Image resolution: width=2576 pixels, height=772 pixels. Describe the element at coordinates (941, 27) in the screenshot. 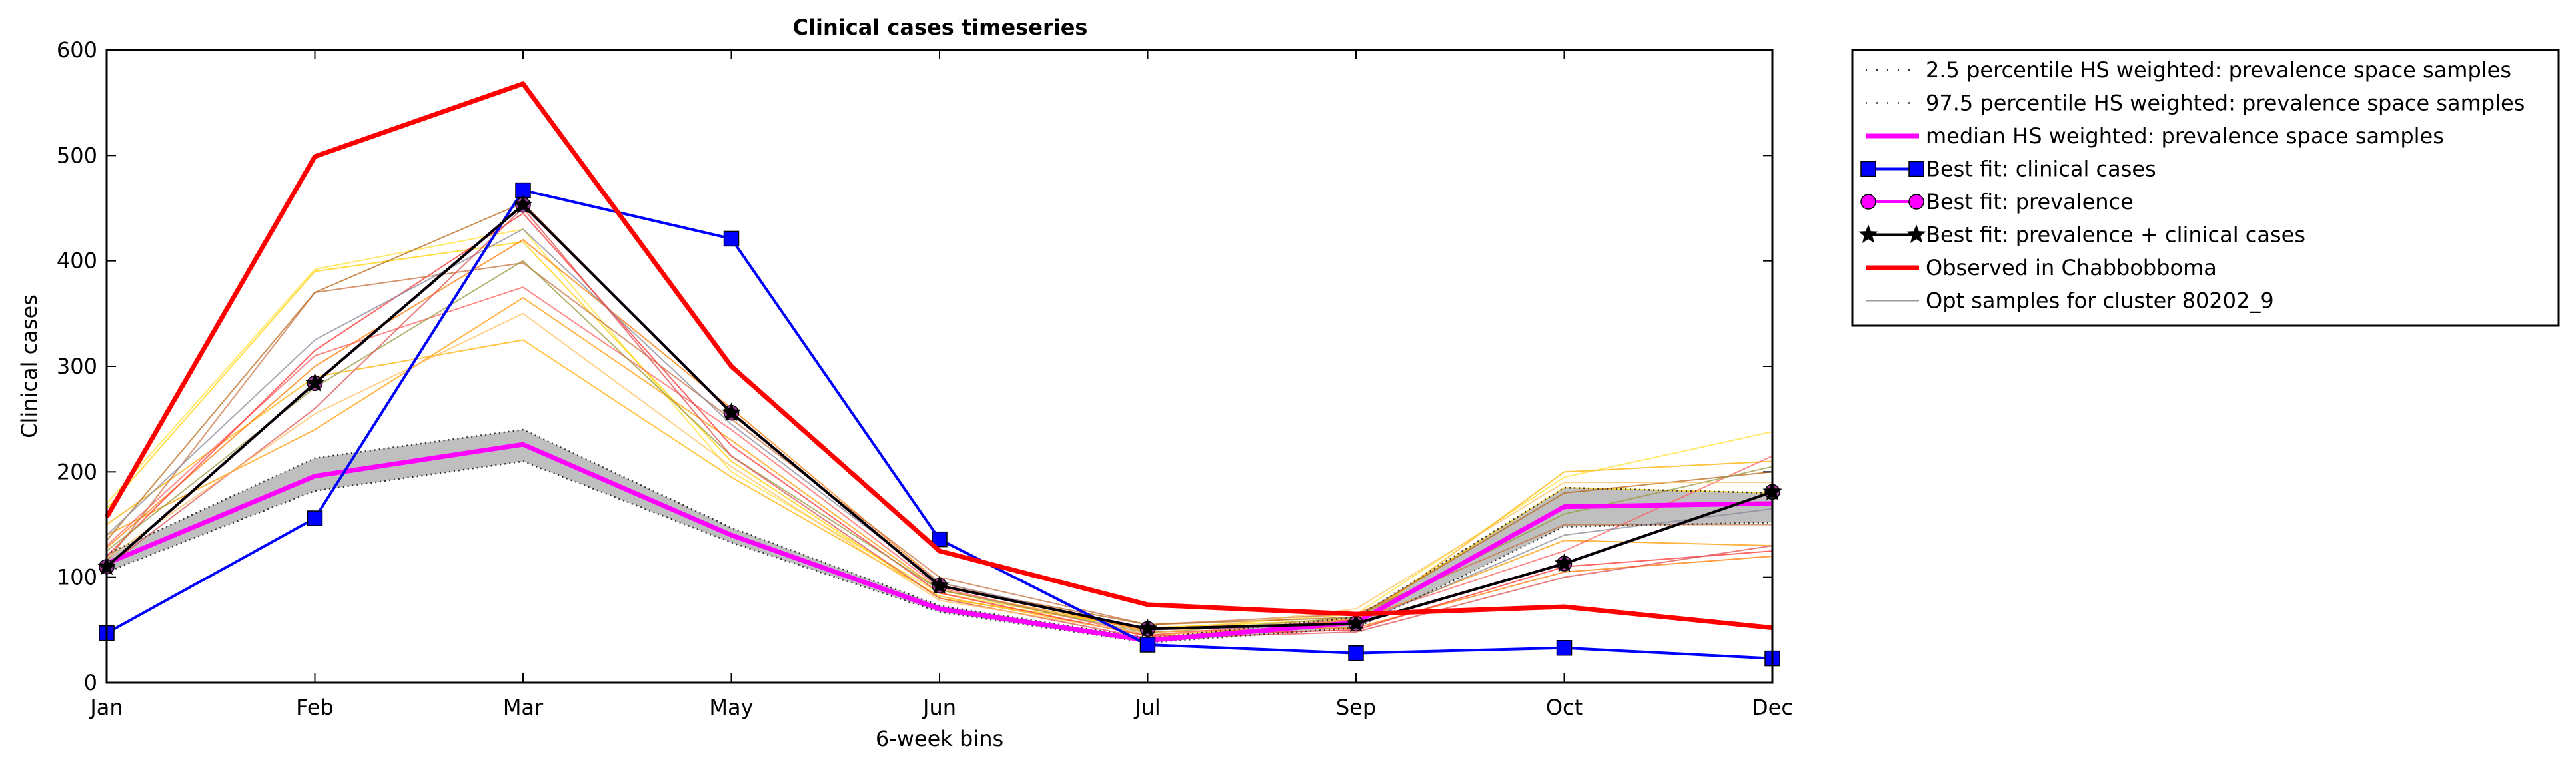

I see `chart-title: Clinical cases timeseries` at that location.